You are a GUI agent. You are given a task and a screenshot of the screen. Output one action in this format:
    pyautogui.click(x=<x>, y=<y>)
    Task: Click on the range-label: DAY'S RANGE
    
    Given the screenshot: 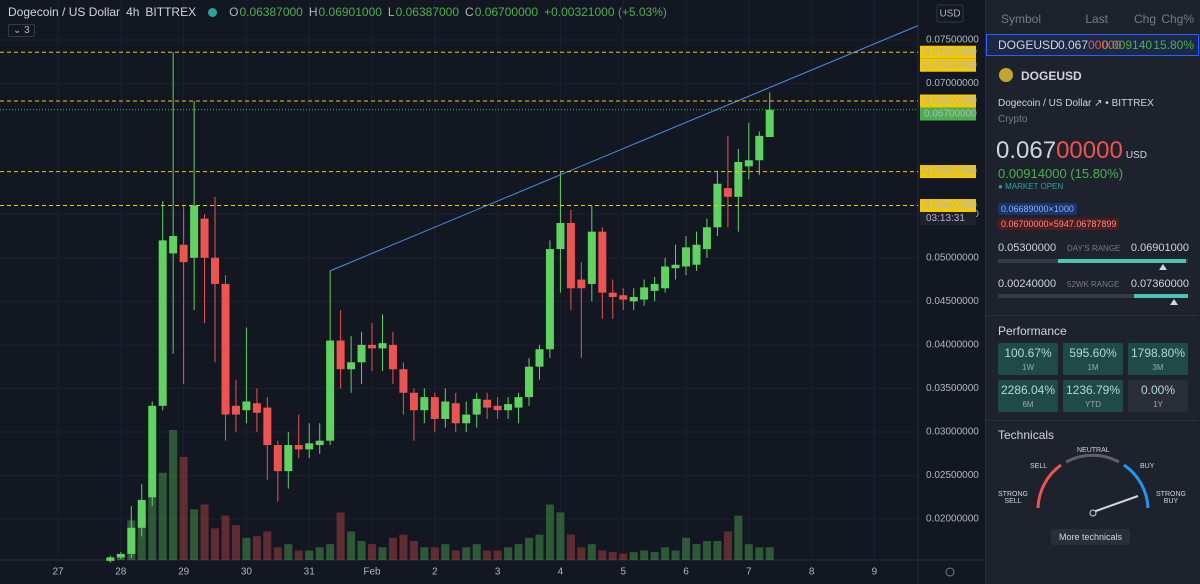 What is the action you would take?
    pyautogui.click(x=1094, y=248)
    